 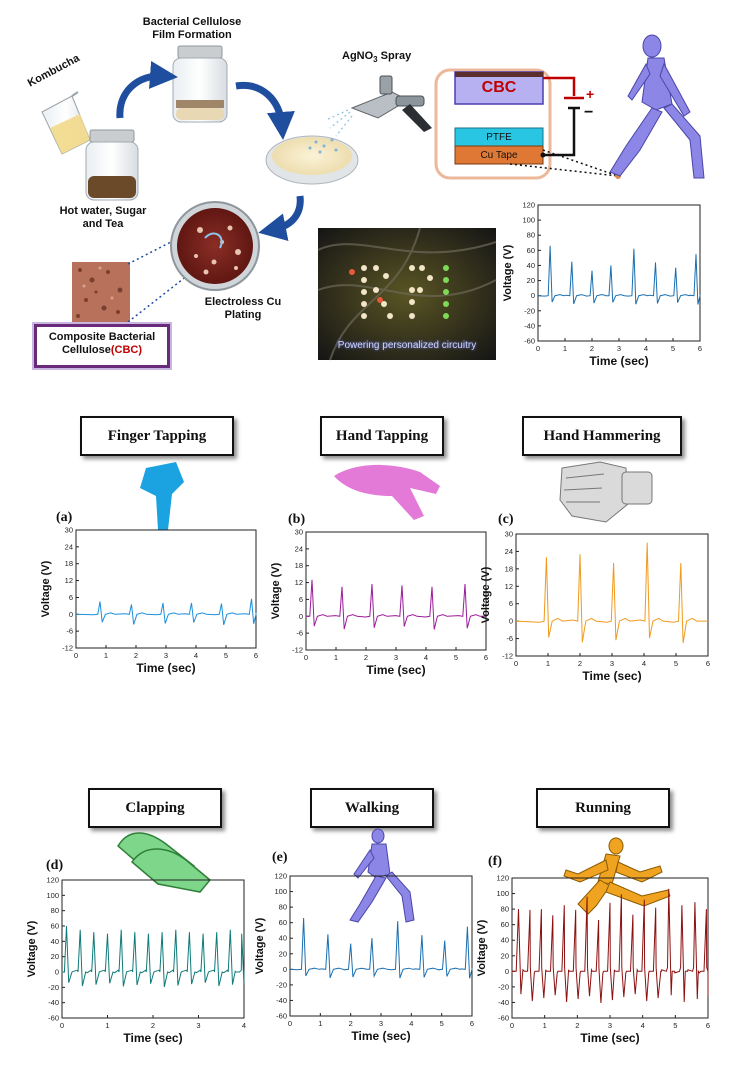 I want to click on panel-label-b: (b), so click(x=297, y=519).